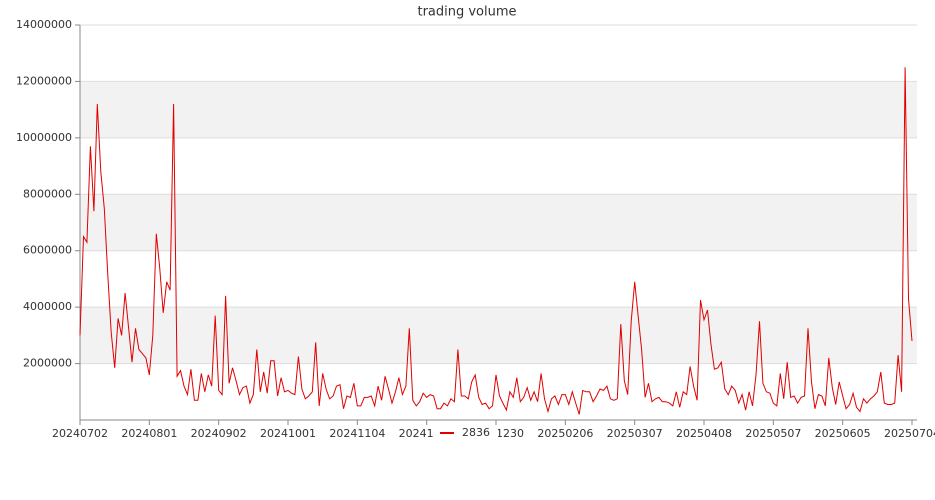 The height and width of the screenshot is (500, 935). What do you see at coordinates (149, 433) in the screenshot?
I see `x-tick-label: 20240801` at bounding box center [149, 433].